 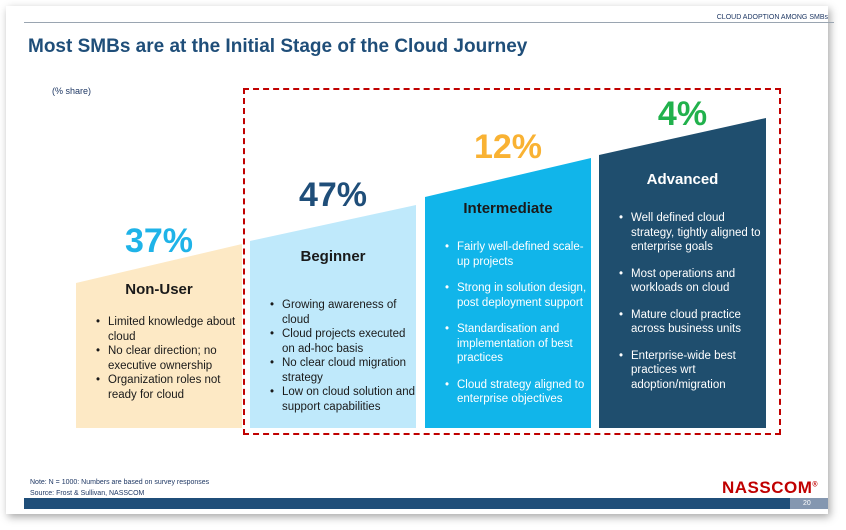 I want to click on source: Source: Frost & Sullivan, NASSCOM, so click(x=87, y=493).